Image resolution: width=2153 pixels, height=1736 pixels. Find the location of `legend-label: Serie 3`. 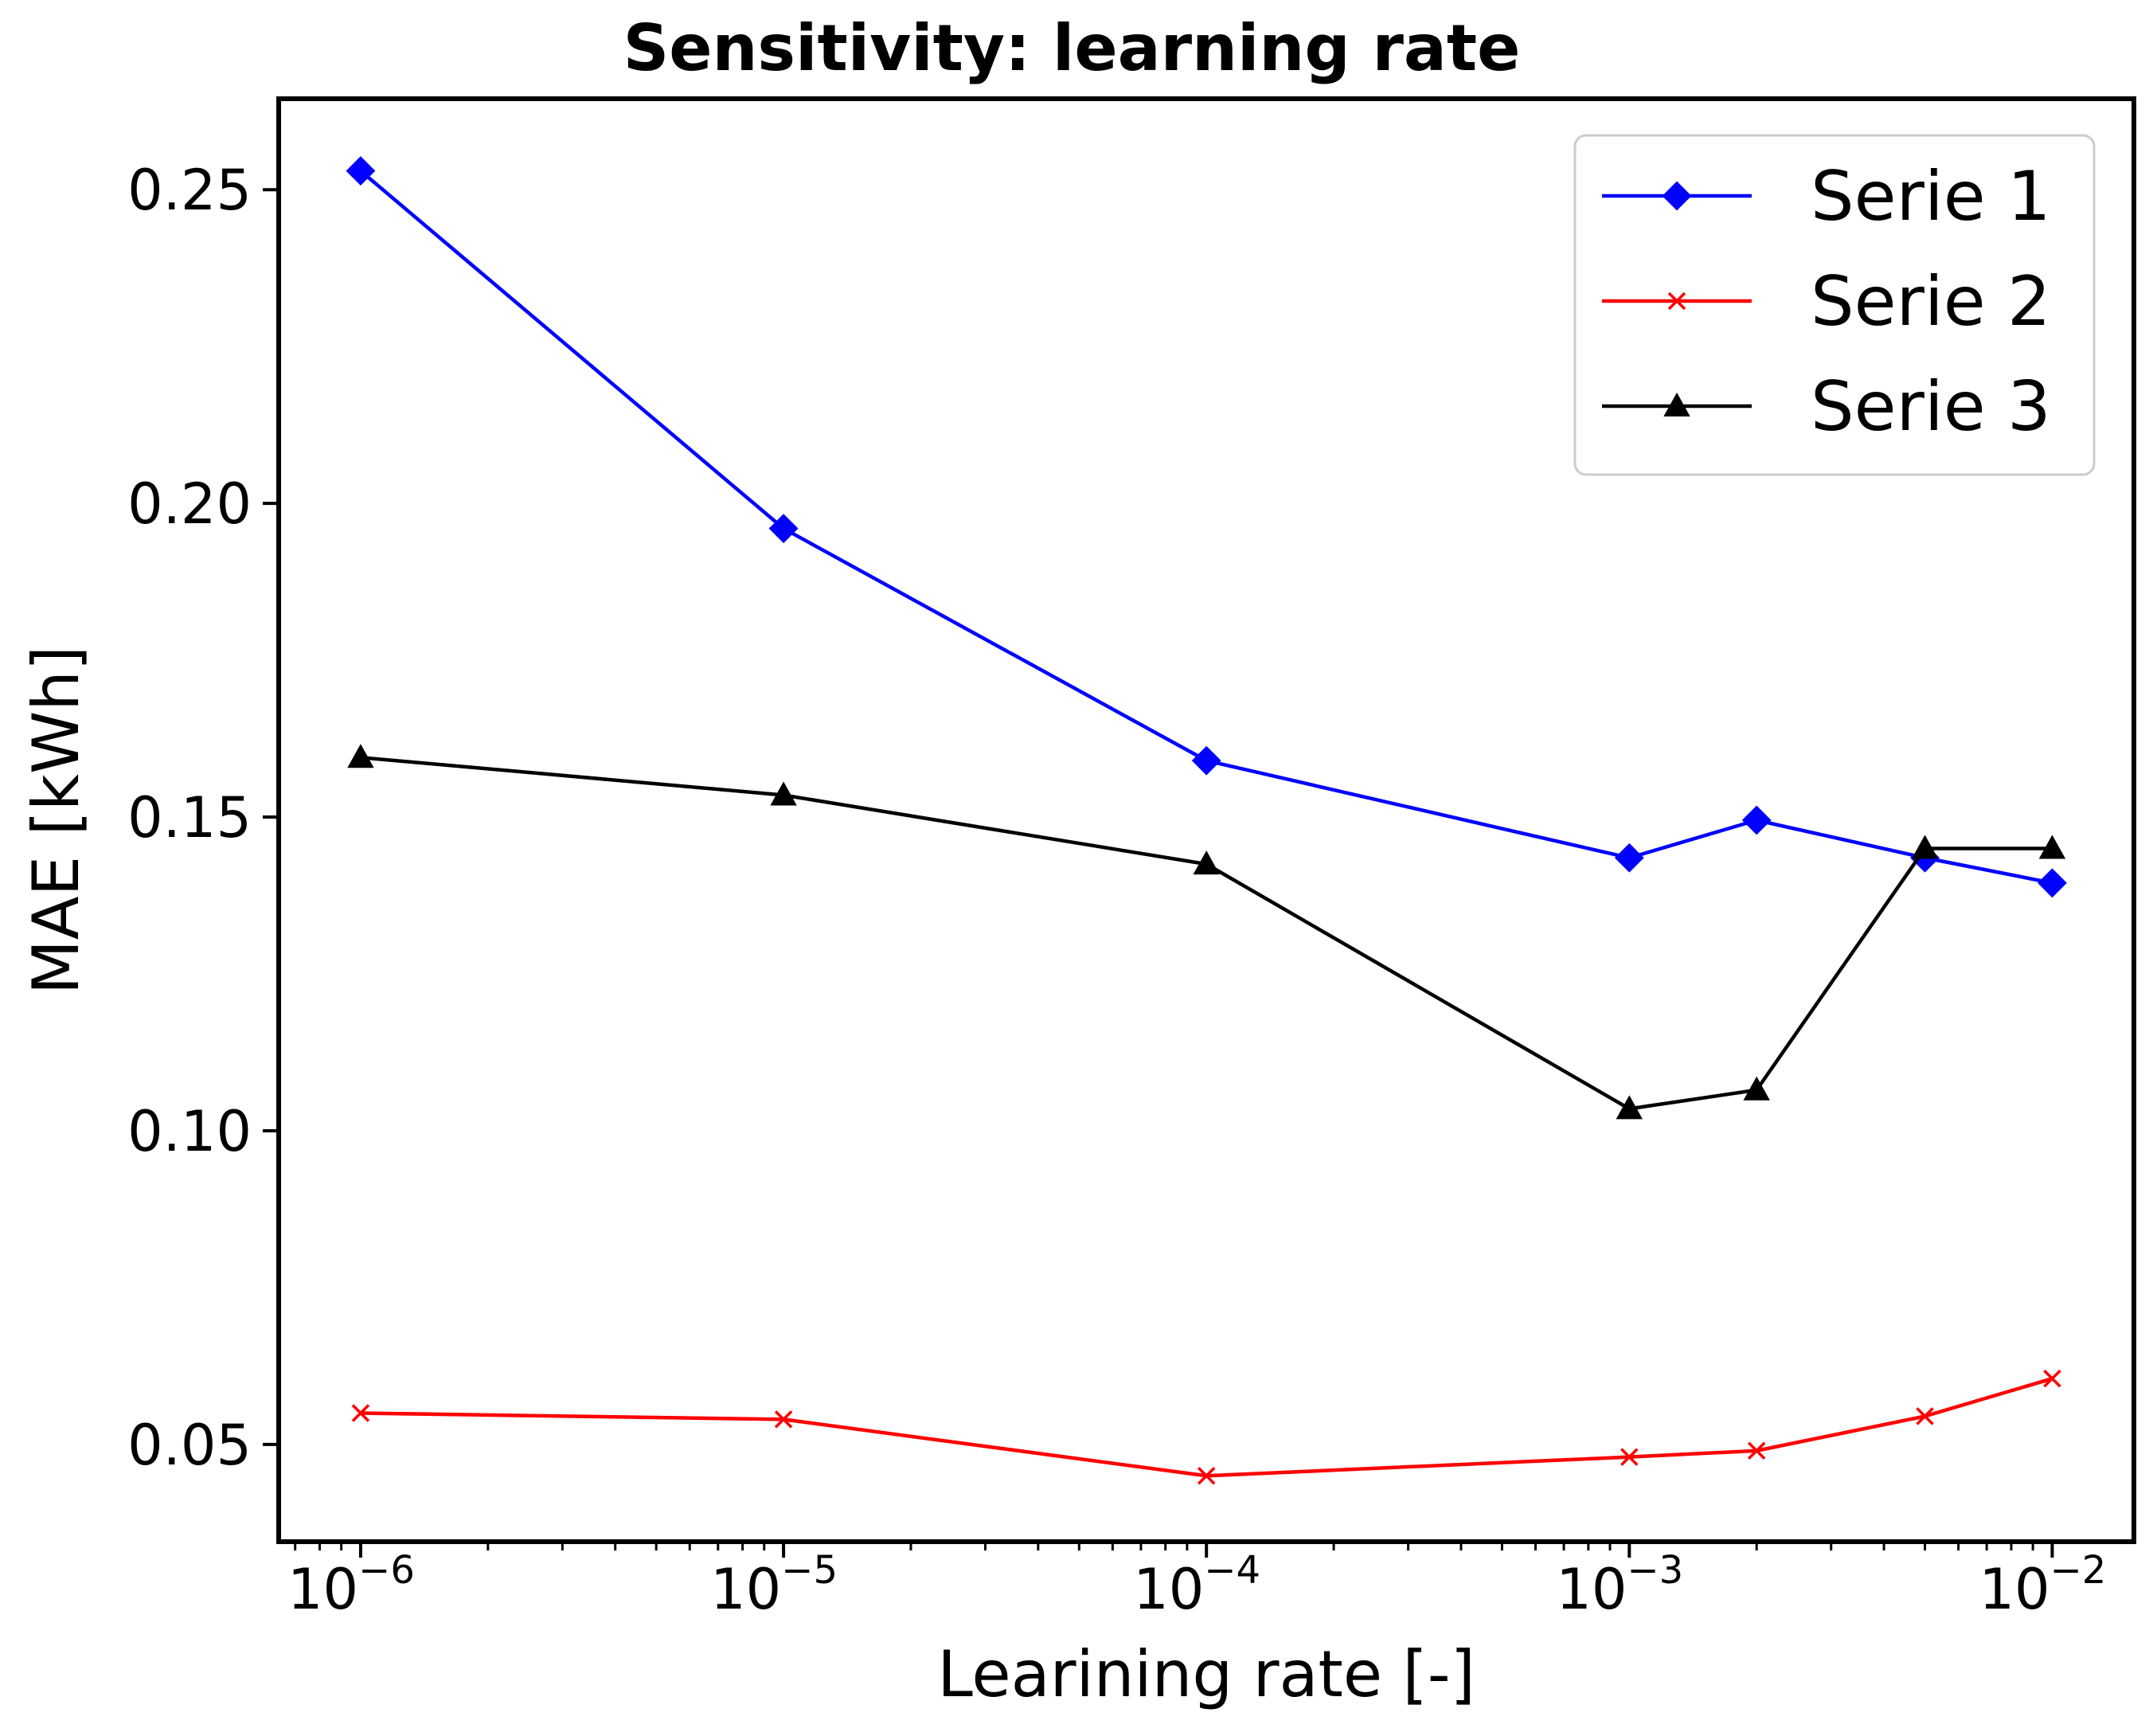

legend-label: Serie 3 is located at coordinates (1931, 407).